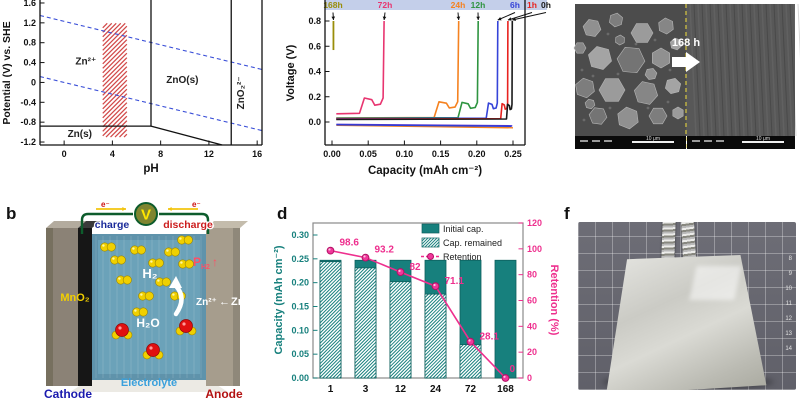 The image size is (800, 400). Describe the element at coordinates (206, 302) in the screenshot. I see `zn-ion-label: Zn²⁺` at that location.